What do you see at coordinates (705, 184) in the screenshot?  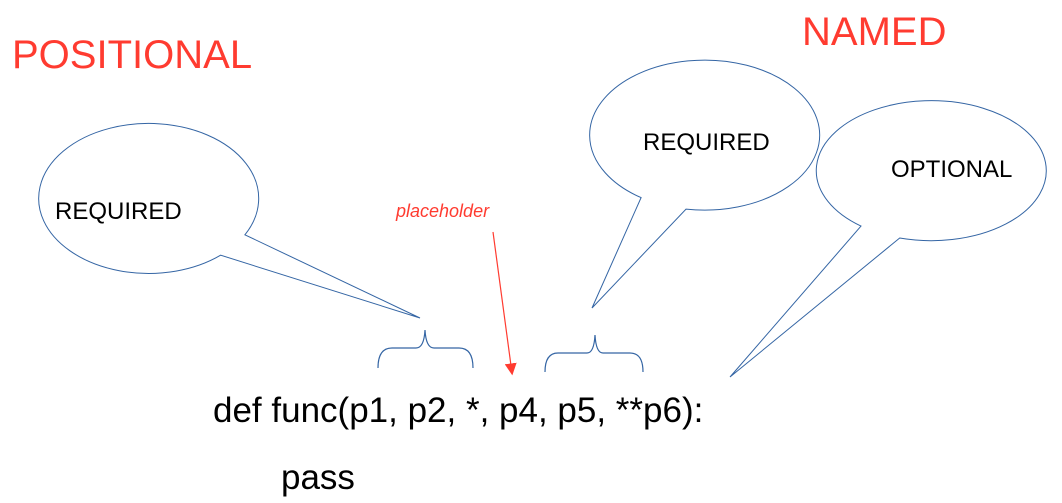 I see `named-required-bubble` at bounding box center [705, 184].